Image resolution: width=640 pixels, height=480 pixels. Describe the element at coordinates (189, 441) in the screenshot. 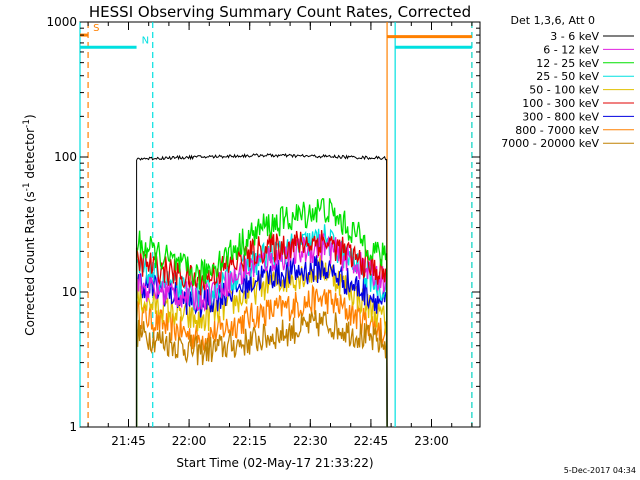

I see `x-tick-label: 22:00` at that location.